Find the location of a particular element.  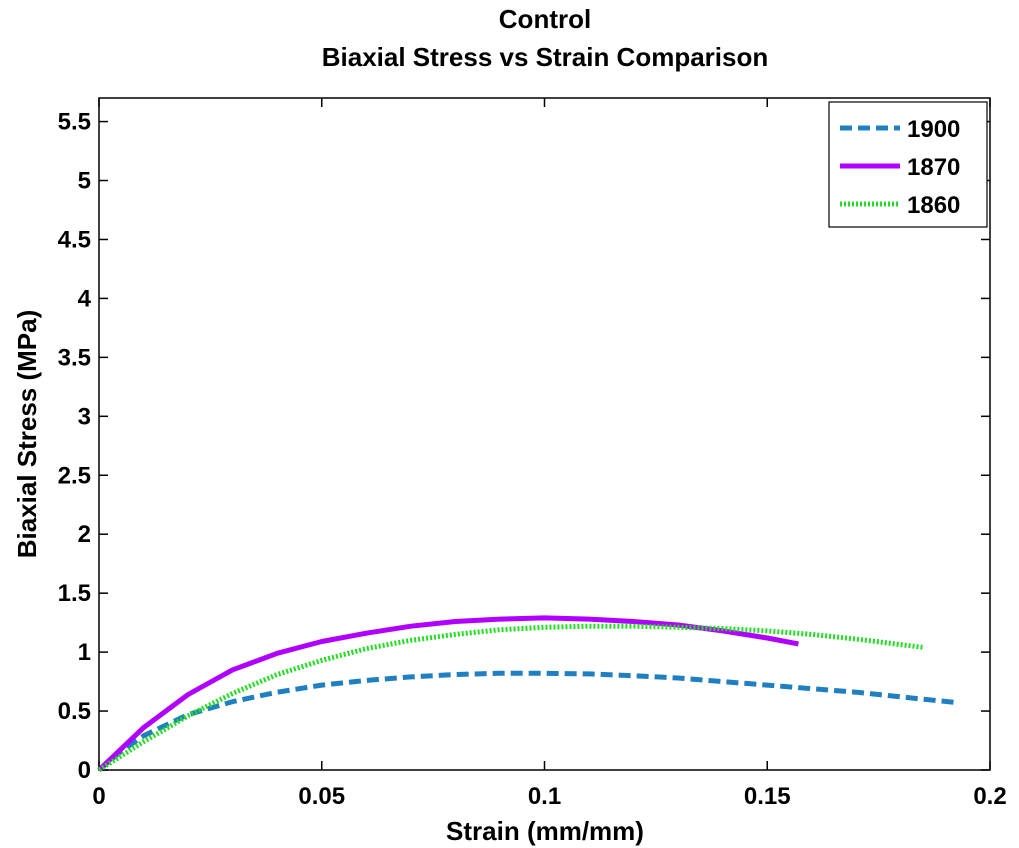

x-tick-label: 0.2 is located at coordinates (989, 796).